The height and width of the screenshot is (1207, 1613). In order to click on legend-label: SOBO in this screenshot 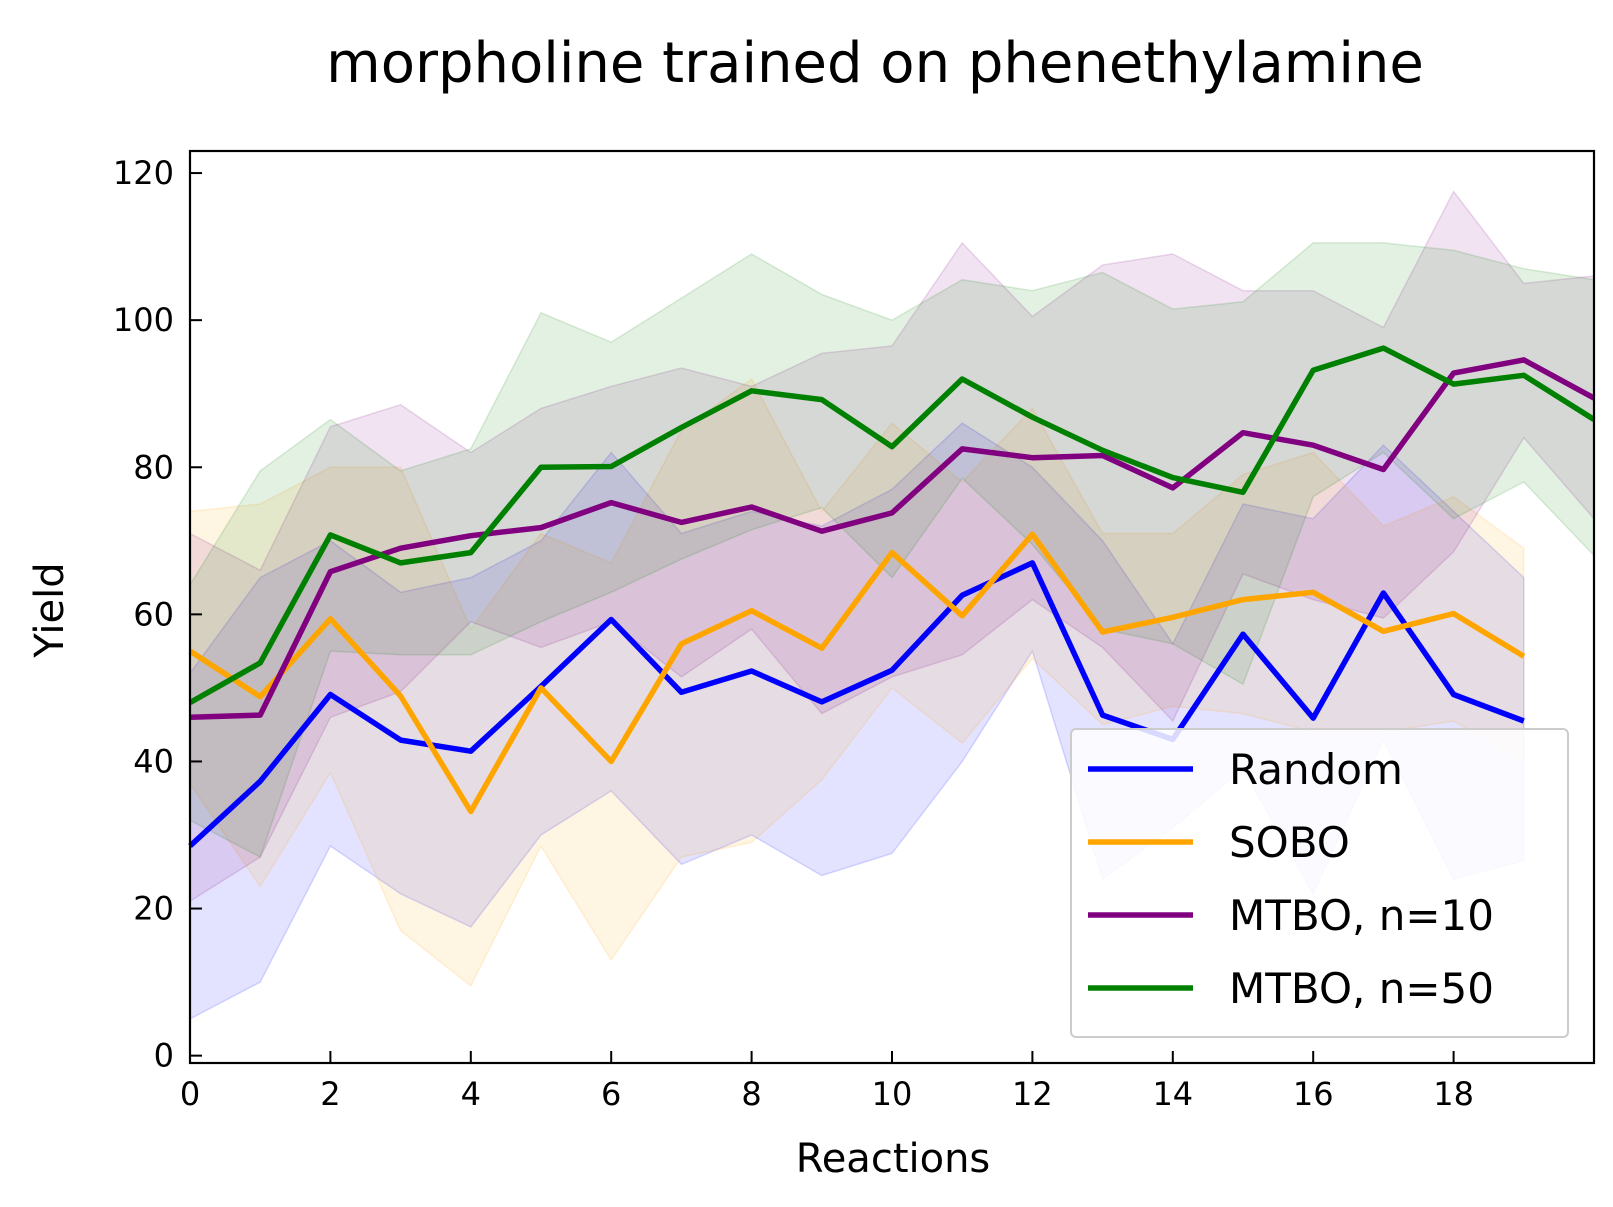, I will do `click(1289, 842)`.